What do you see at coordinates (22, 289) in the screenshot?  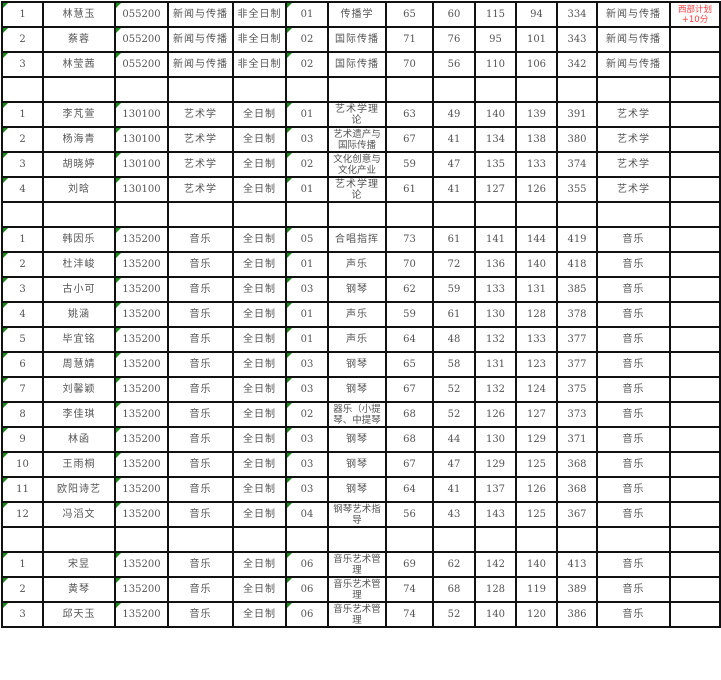 I see `row-number-cell: 3` at bounding box center [22, 289].